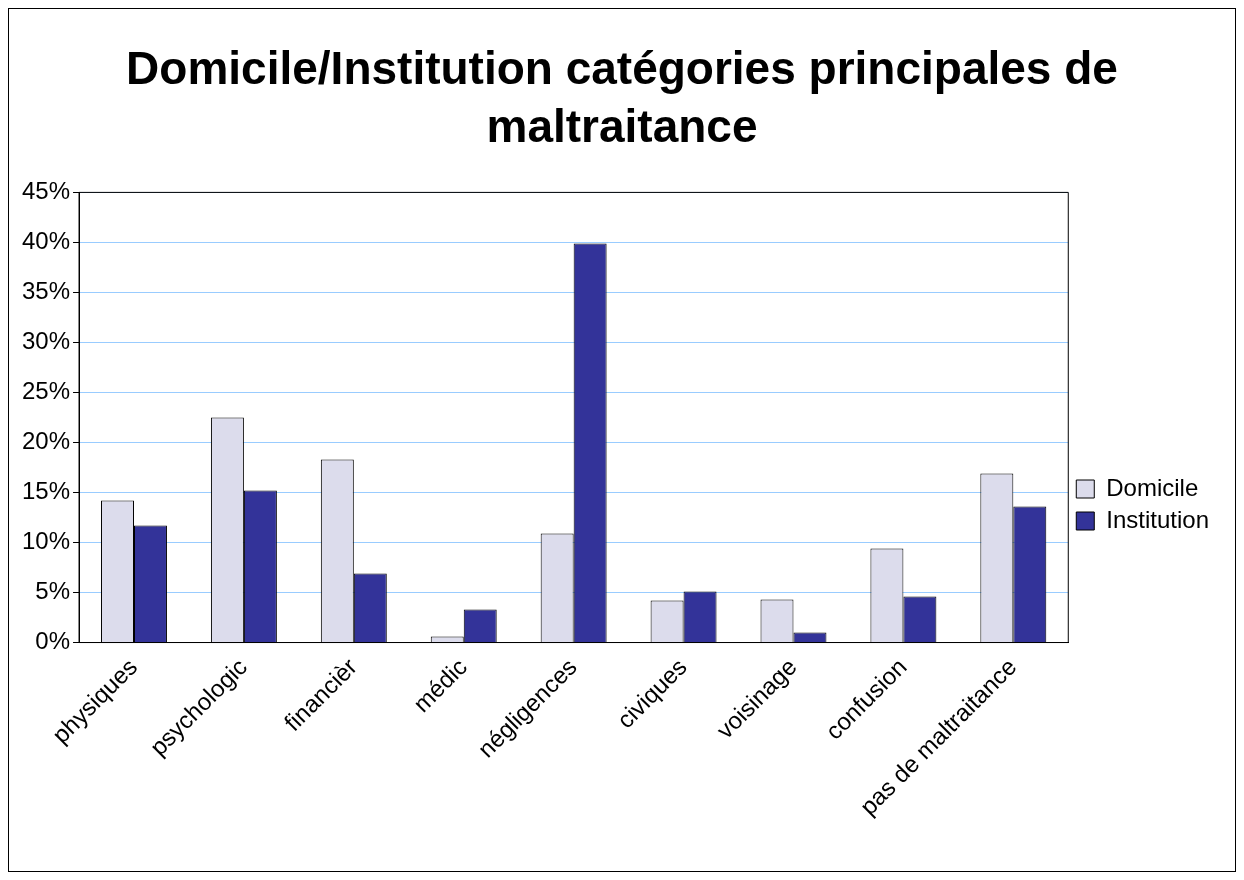 The width and height of the screenshot is (1244, 880). Describe the element at coordinates (46, 241) in the screenshot. I see `y-tick-label: 40%` at that location.